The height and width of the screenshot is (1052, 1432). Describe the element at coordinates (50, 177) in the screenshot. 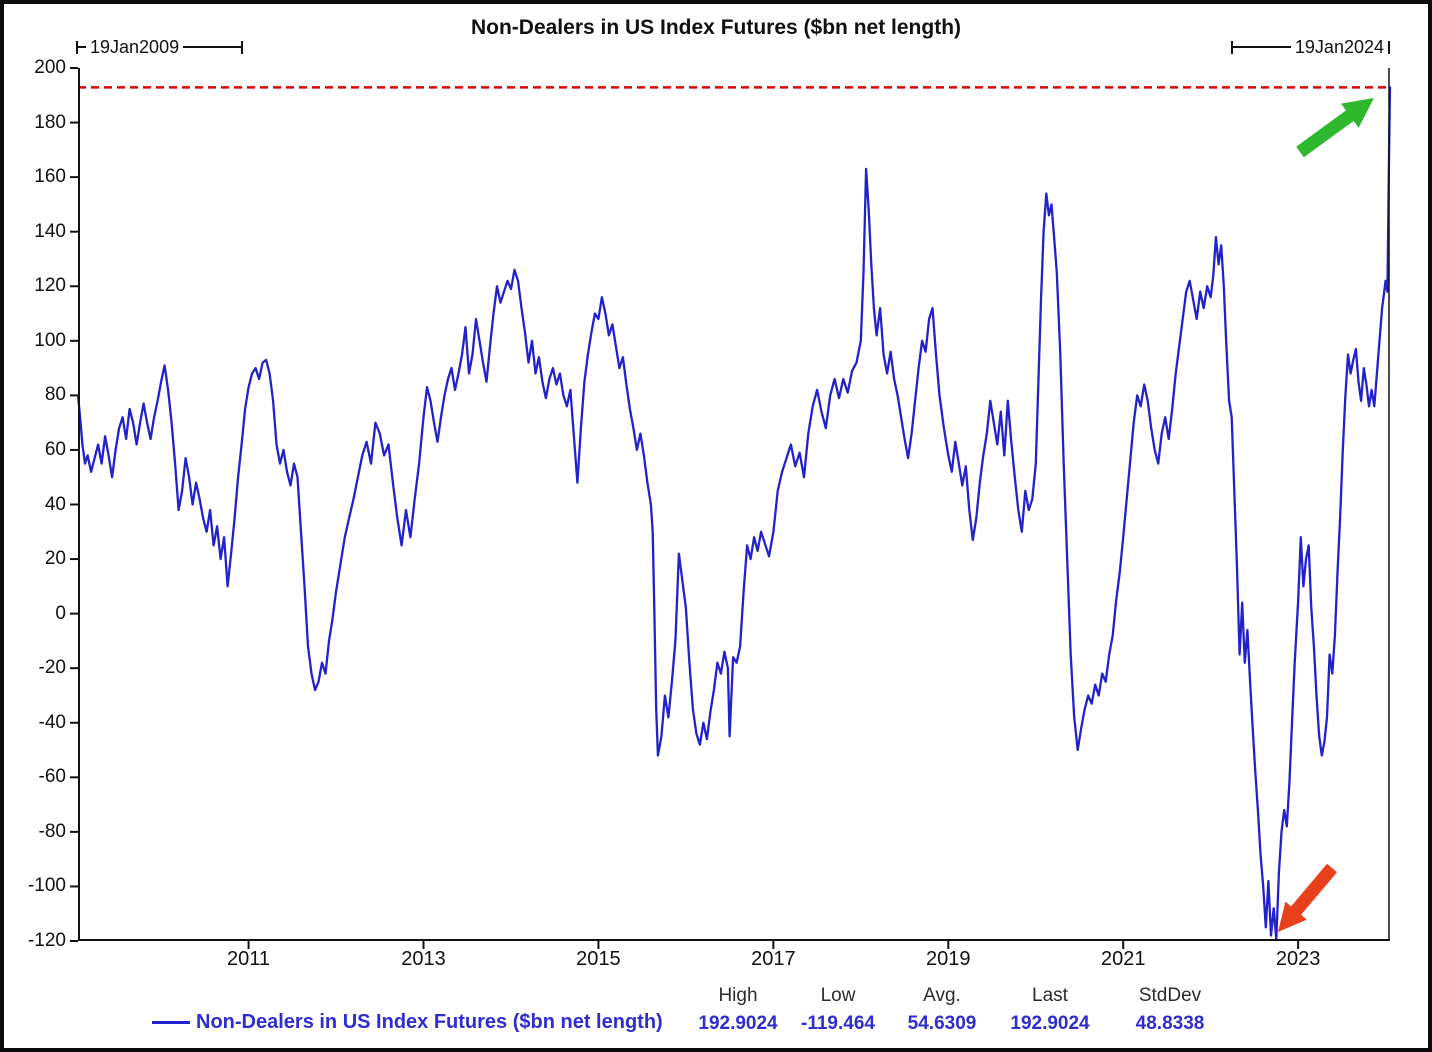

I see `y-axis-label: 160` at that location.